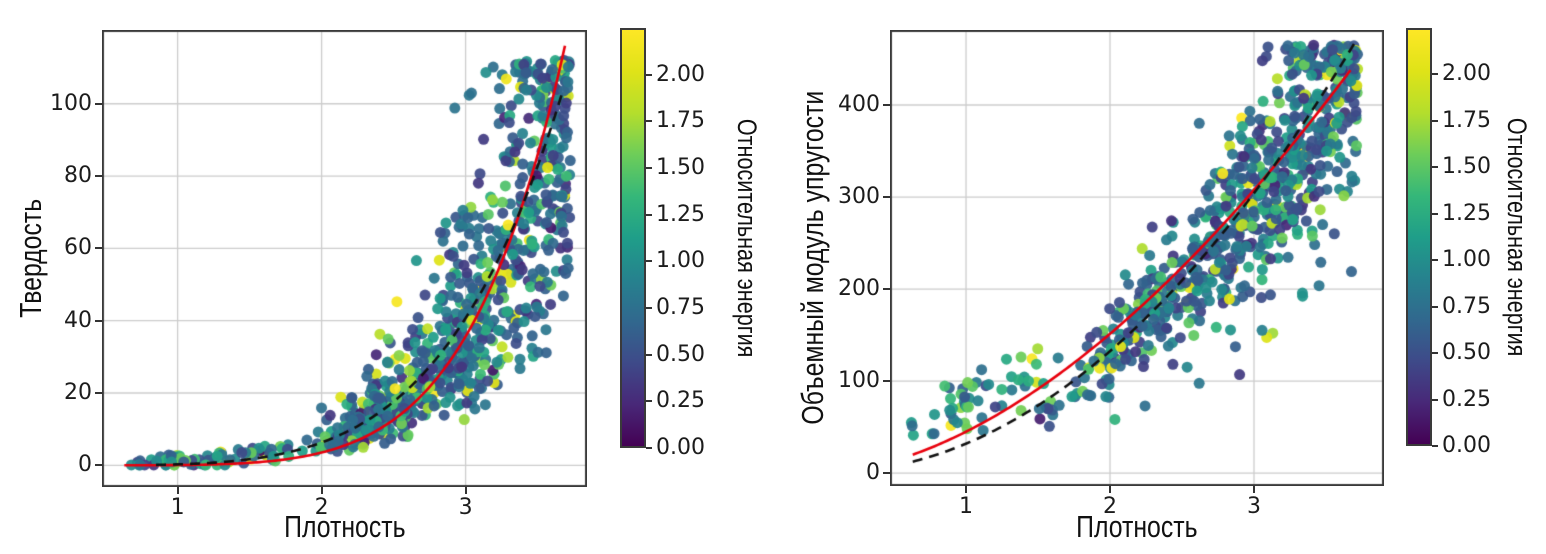 This screenshot has width=1546, height=554. I want to click on y-axis-label: Твердость, so click(30, 258).